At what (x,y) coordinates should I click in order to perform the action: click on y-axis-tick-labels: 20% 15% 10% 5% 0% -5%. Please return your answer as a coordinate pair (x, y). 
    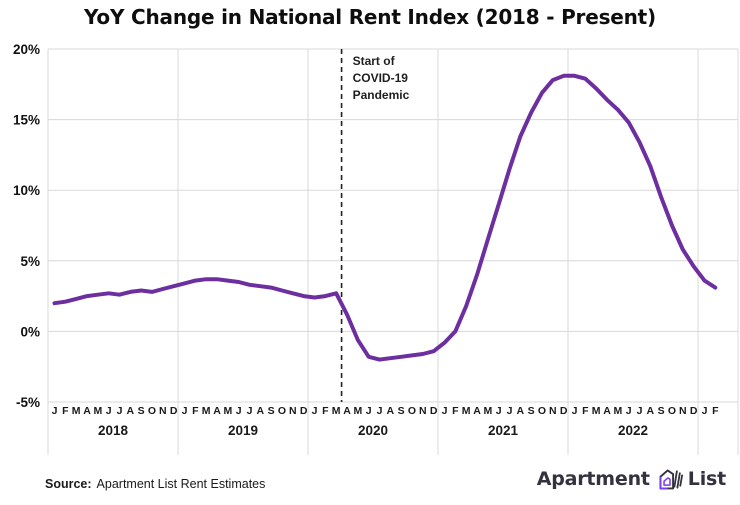
    Looking at the image, I should click on (26, 226).